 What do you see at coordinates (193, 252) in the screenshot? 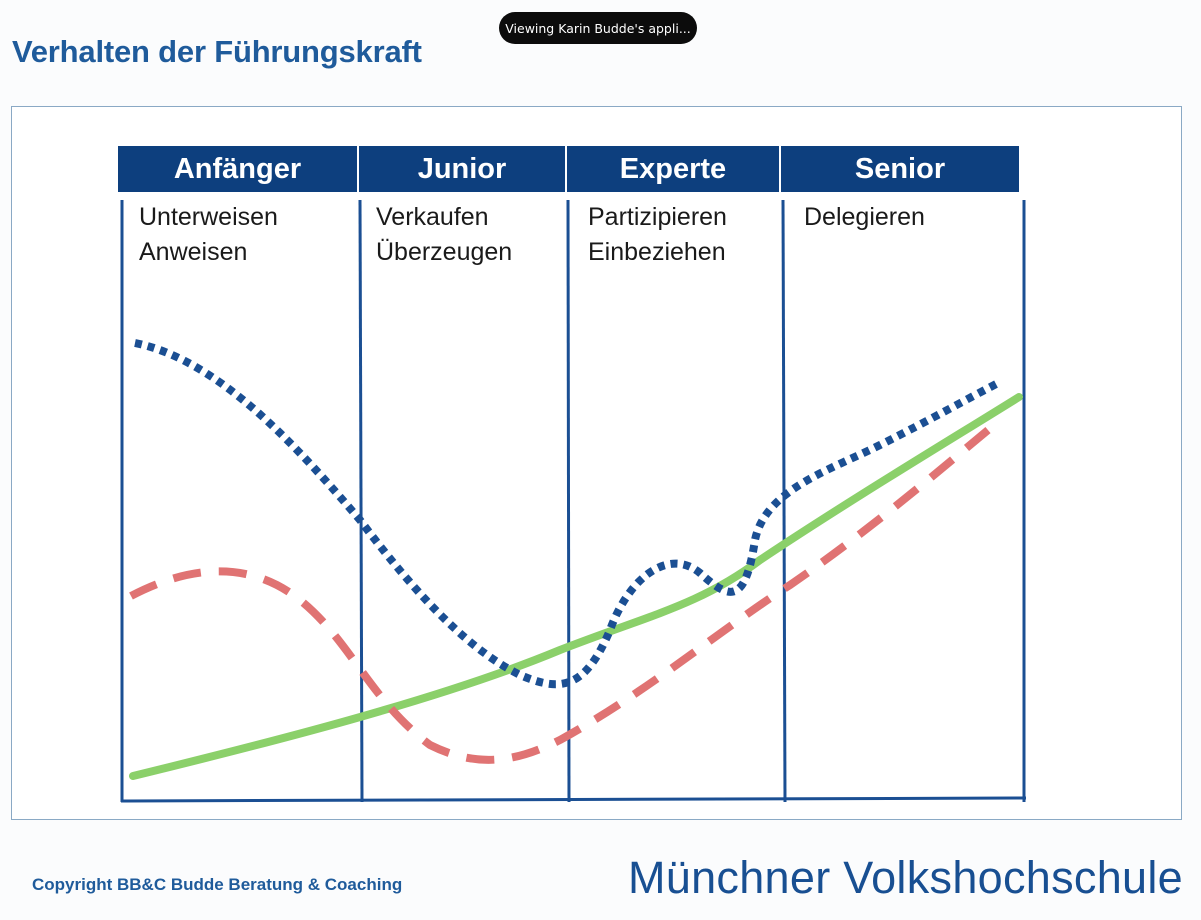
I see `style-label: Anweisen` at bounding box center [193, 252].